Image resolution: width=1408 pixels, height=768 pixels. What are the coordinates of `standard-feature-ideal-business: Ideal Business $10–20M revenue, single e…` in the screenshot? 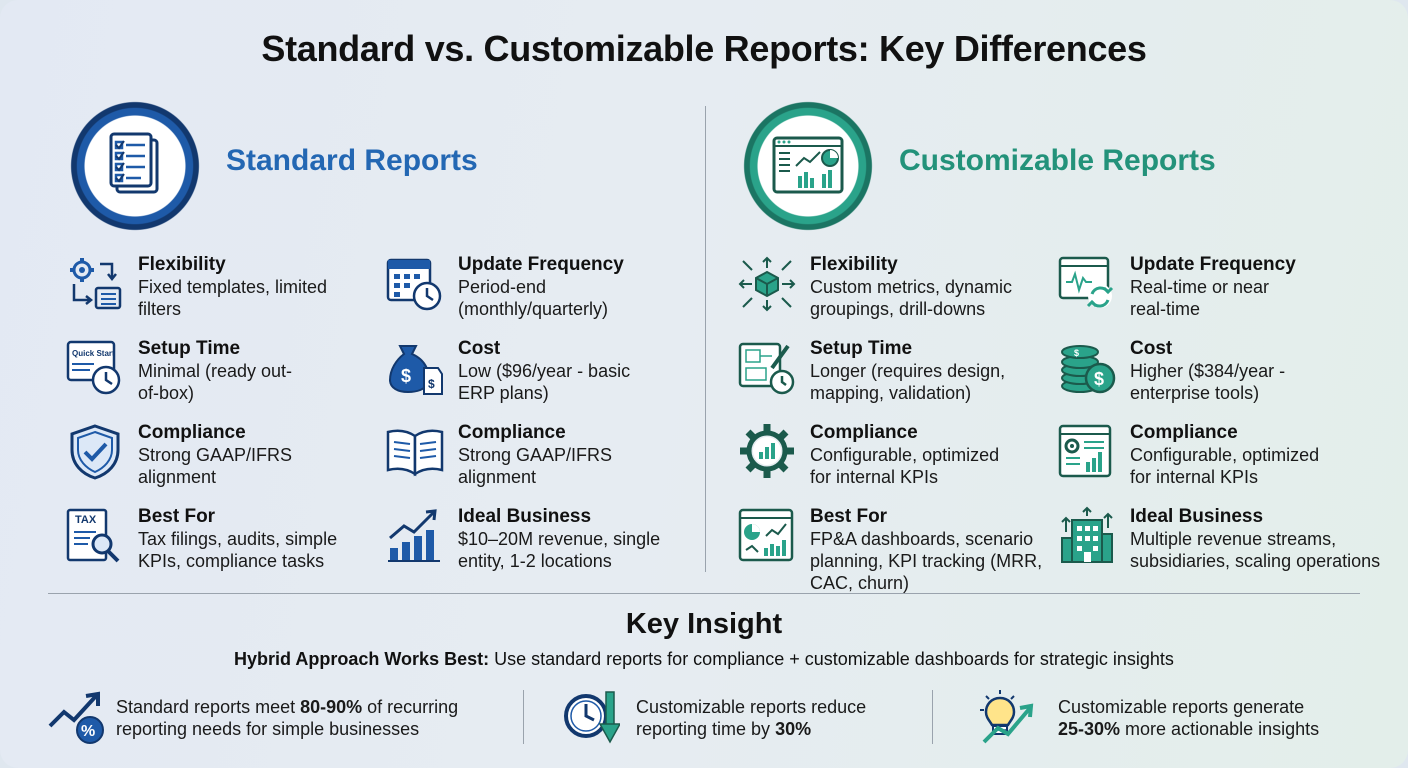 It's located at (536, 546).